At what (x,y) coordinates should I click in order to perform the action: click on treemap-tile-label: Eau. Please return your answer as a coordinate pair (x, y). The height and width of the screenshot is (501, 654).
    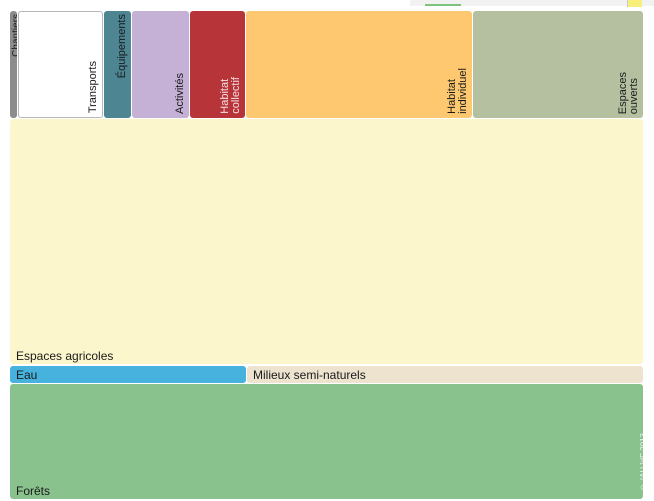
    Looking at the image, I should click on (27, 375).